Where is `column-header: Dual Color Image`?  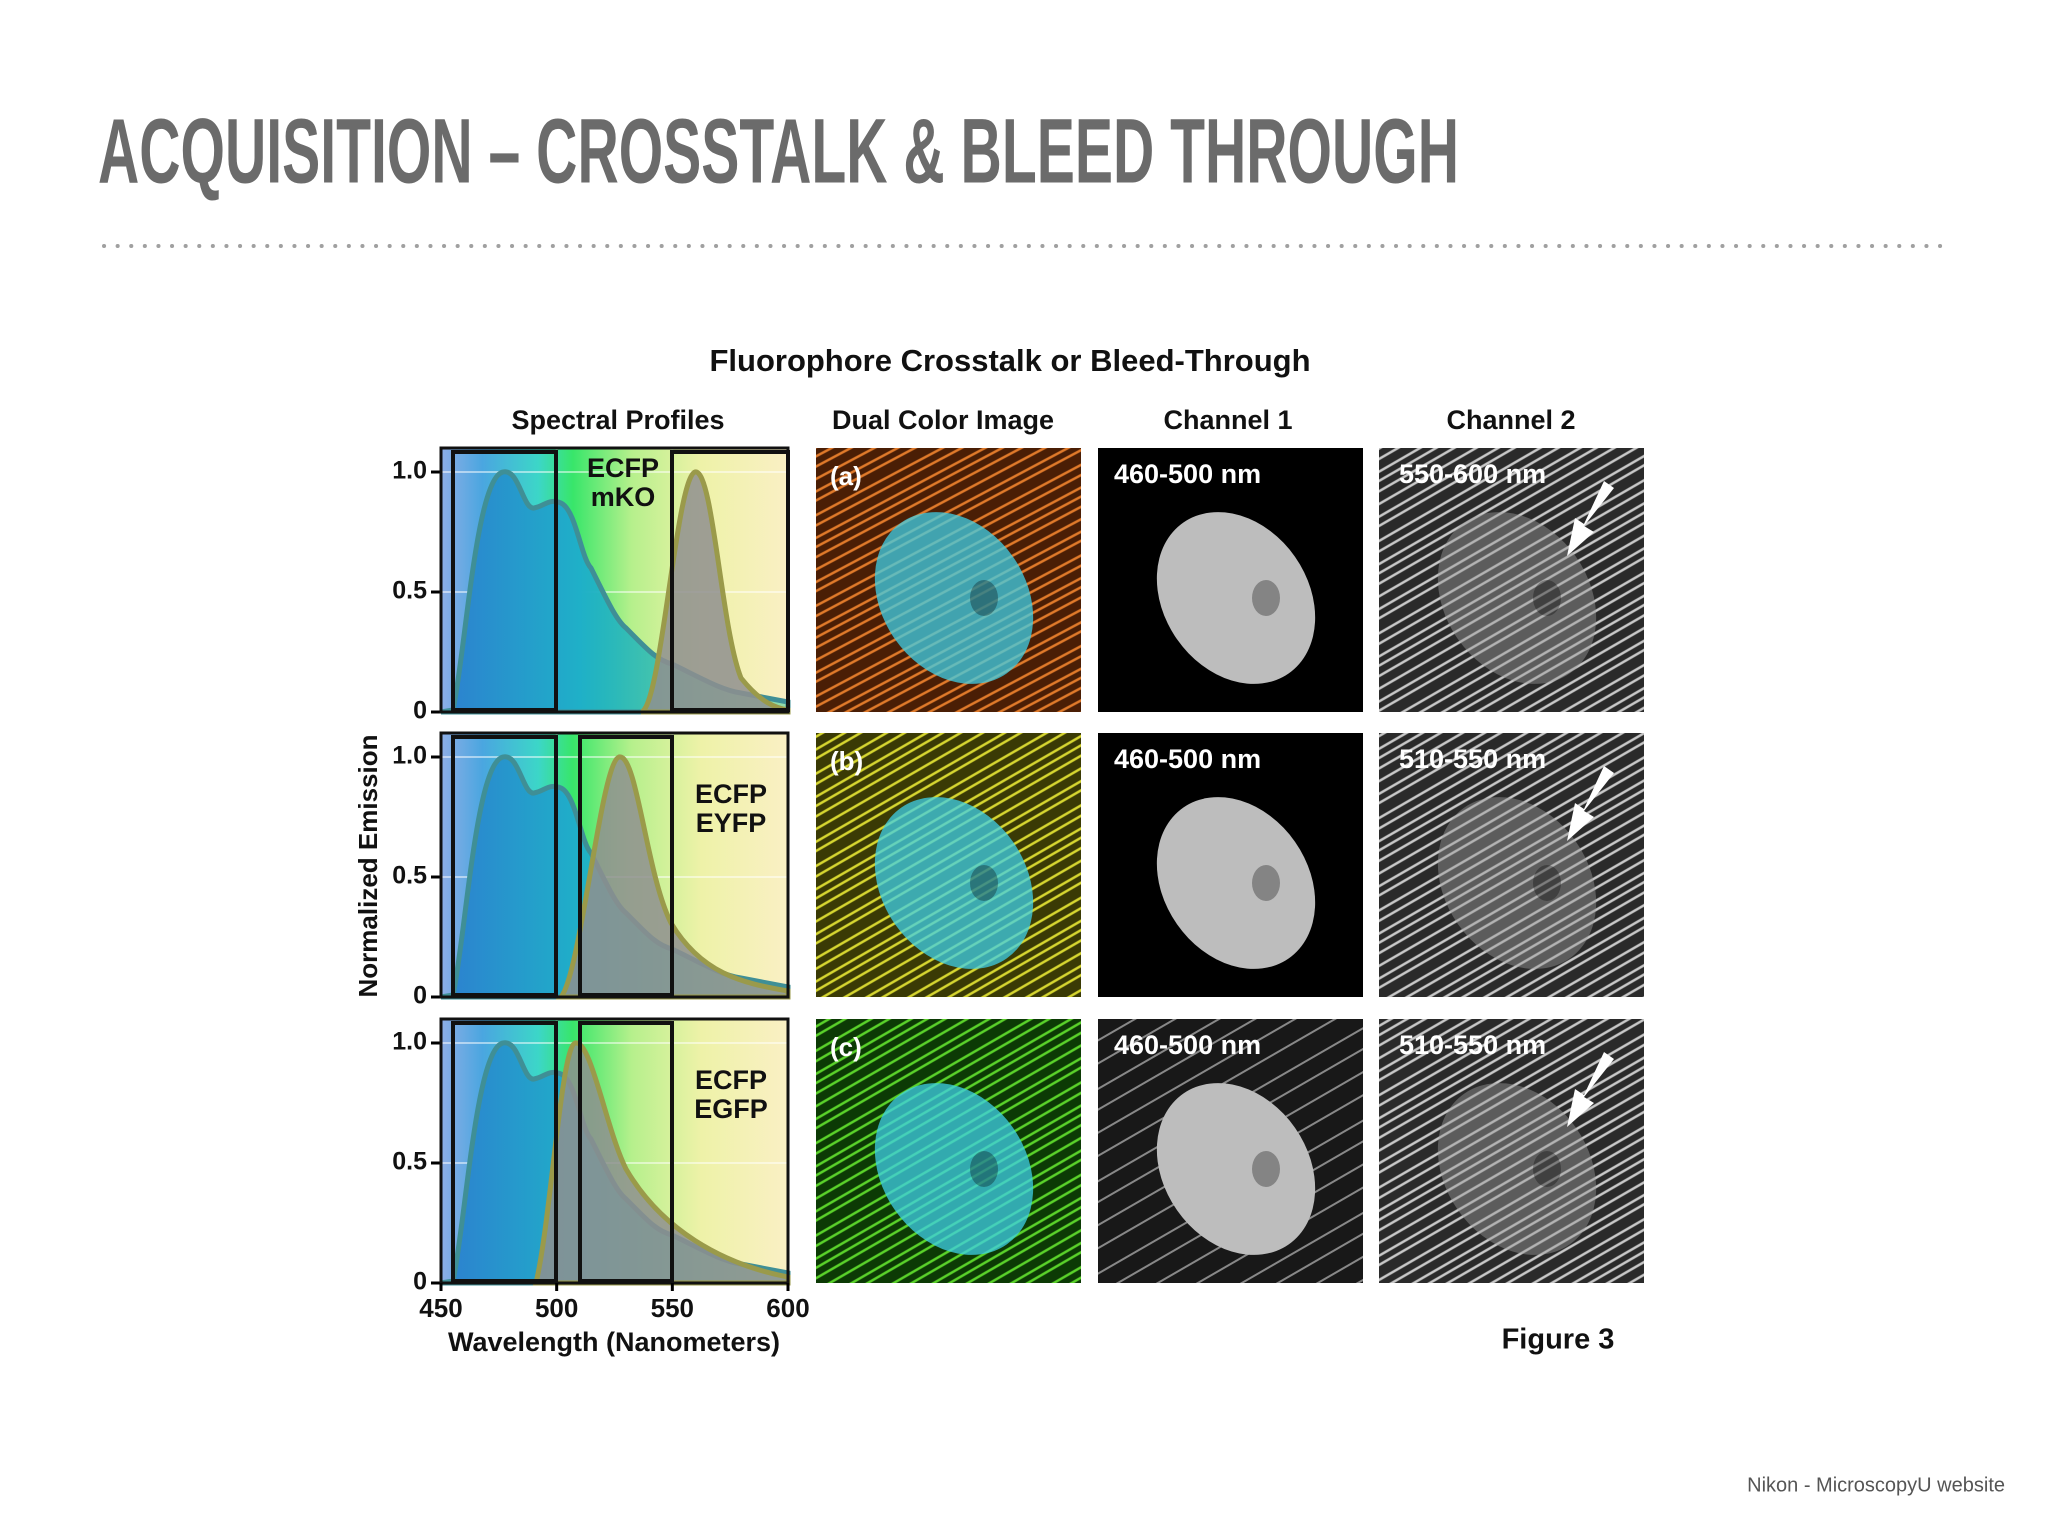 column-header: Dual Color Image is located at coordinates (943, 420).